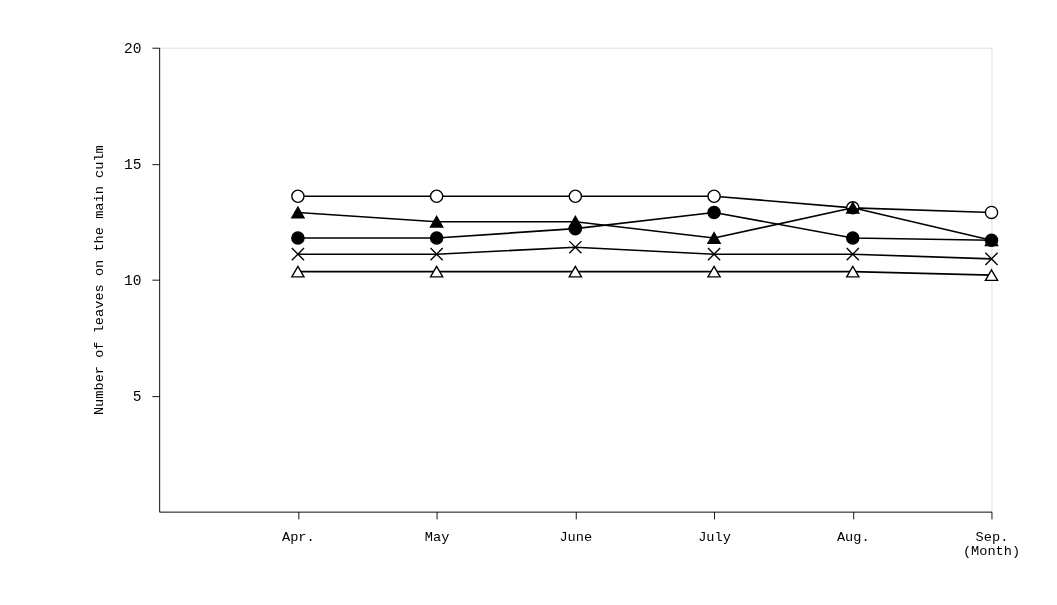 The width and height of the screenshot is (1057, 605). Describe the element at coordinates (437, 538) in the screenshot. I see `x-tick-label: May` at that location.